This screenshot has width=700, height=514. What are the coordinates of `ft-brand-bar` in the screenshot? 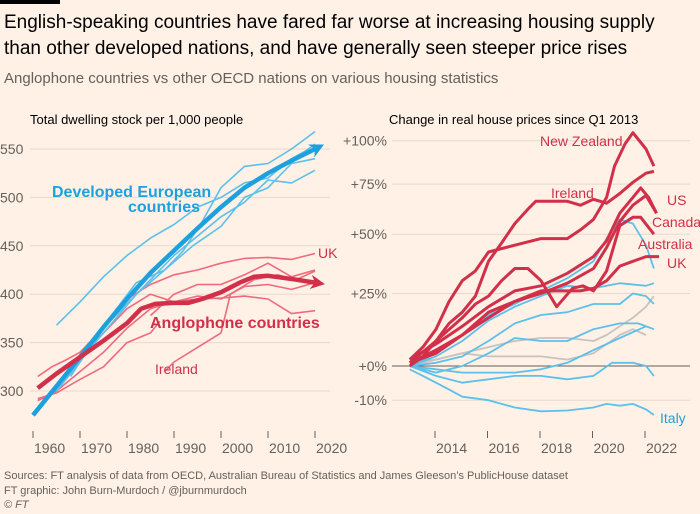 It's located at (30, 2).